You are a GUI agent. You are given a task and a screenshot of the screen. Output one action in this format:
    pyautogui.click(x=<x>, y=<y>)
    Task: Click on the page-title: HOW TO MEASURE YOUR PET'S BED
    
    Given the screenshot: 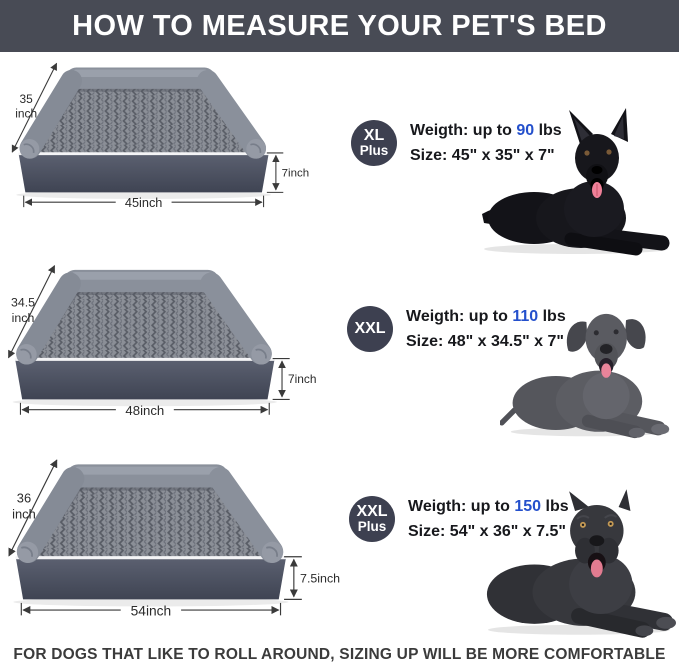 What is the action you would take?
    pyautogui.click(x=339, y=25)
    